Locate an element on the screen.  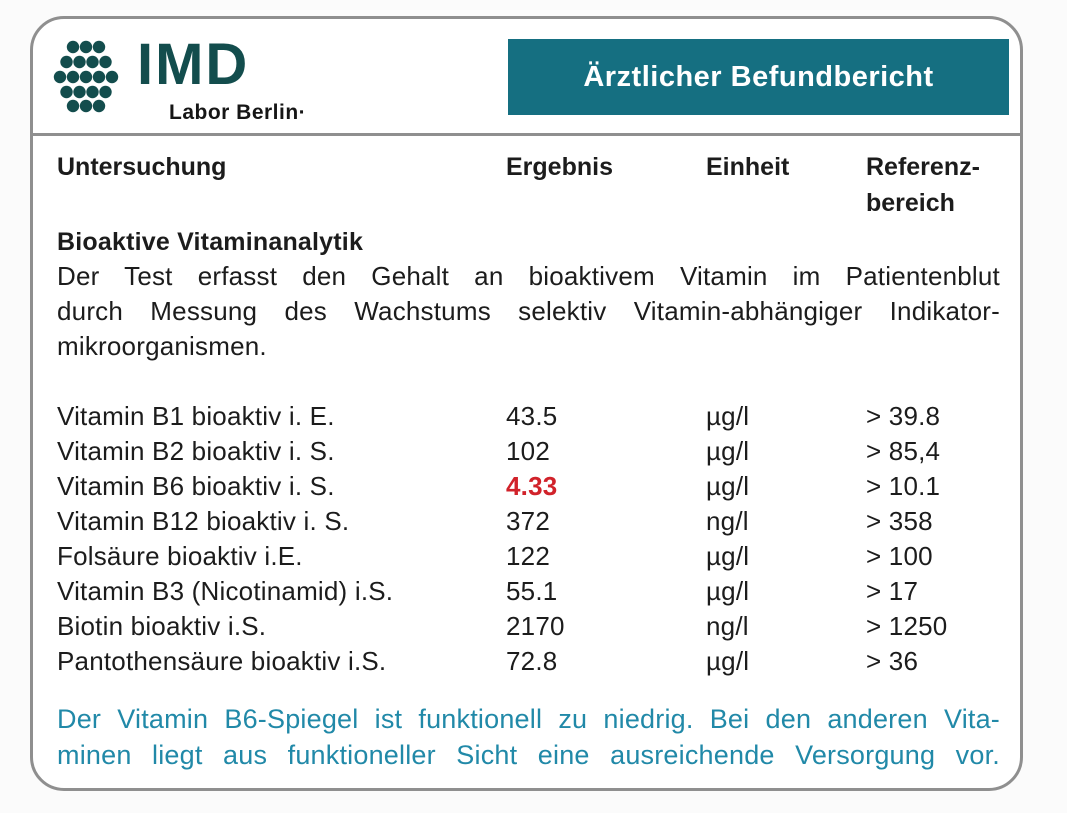
result-value: 122 is located at coordinates (528, 556).